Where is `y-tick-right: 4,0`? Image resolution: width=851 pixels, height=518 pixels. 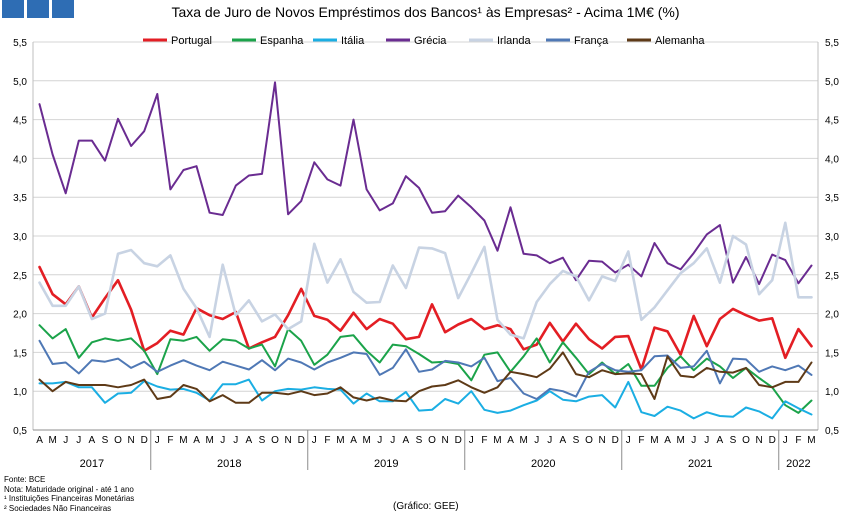 y-tick-right: 4,0 is located at coordinates (832, 159).